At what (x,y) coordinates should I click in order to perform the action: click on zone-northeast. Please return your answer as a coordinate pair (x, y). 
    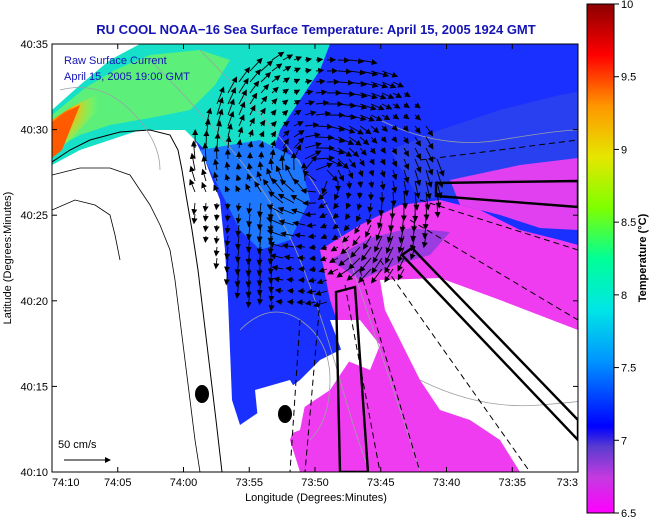
    Looking at the image, I should click on (506, 194).